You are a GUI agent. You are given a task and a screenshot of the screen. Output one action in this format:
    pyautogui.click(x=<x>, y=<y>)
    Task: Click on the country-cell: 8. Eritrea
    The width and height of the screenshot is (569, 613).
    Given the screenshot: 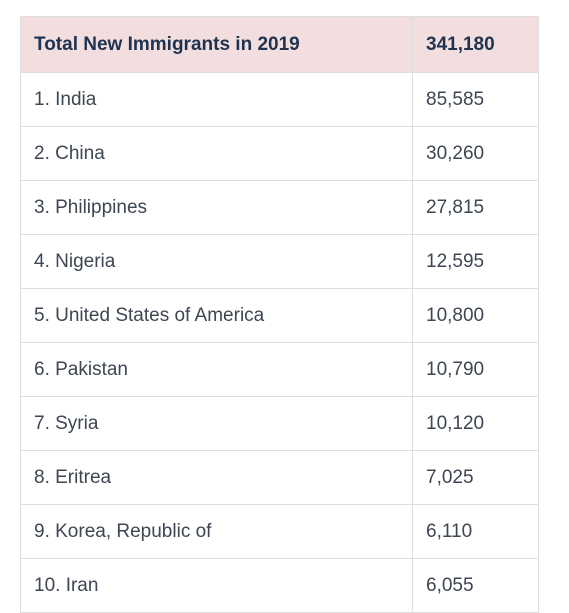 What is the action you would take?
    pyautogui.click(x=216, y=477)
    